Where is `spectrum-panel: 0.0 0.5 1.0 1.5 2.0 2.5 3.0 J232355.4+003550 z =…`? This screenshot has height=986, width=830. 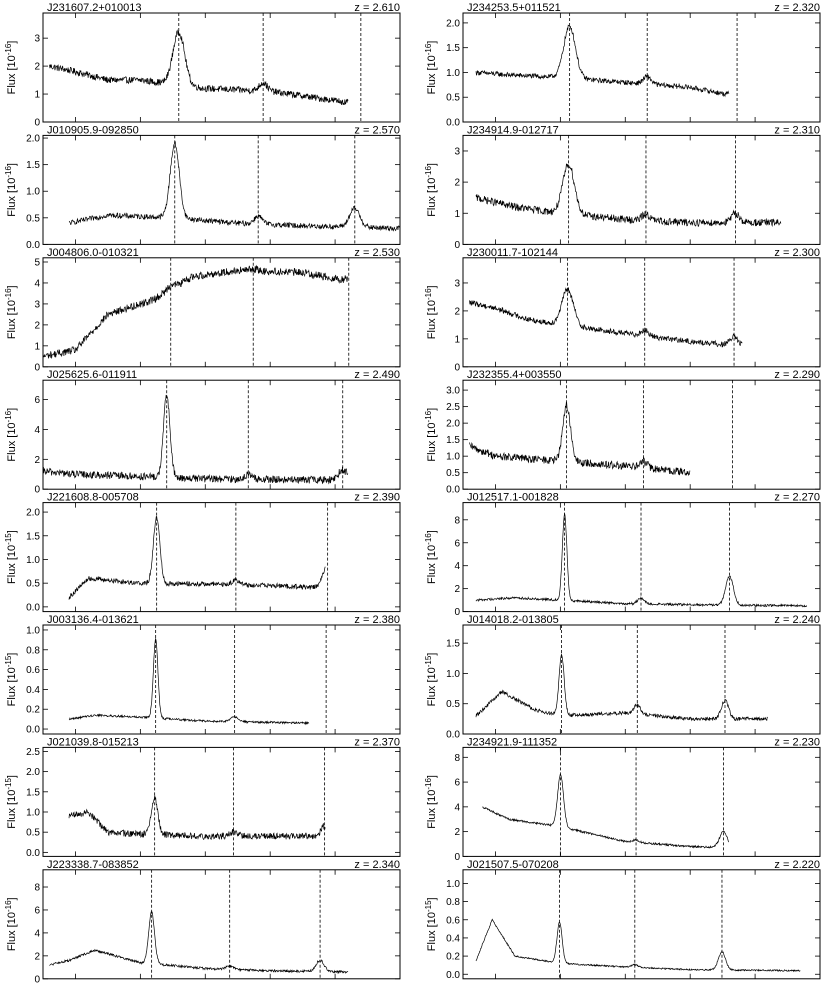
spectrum-panel: 0.0 0.5 1.0 1.5 2.0 2.5 3.0 J232355.4+003550 z =… is located at coordinates (622, 432).